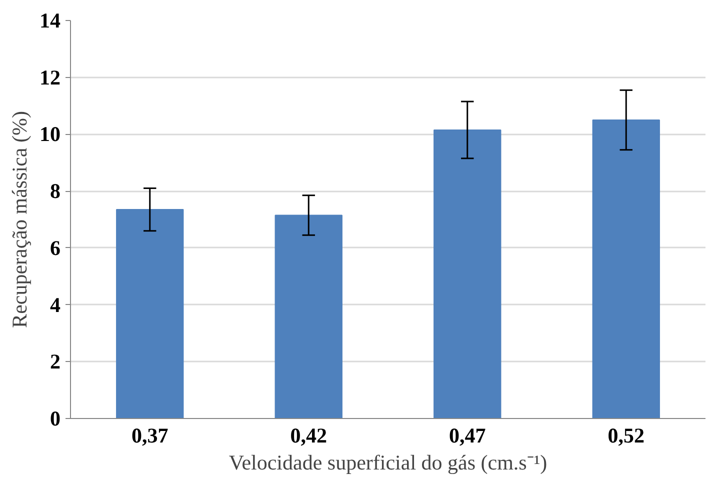 The height and width of the screenshot is (490, 722). What do you see at coordinates (55, 362) in the screenshot?
I see `y-tick-label: 2` at bounding box center [55, 362].